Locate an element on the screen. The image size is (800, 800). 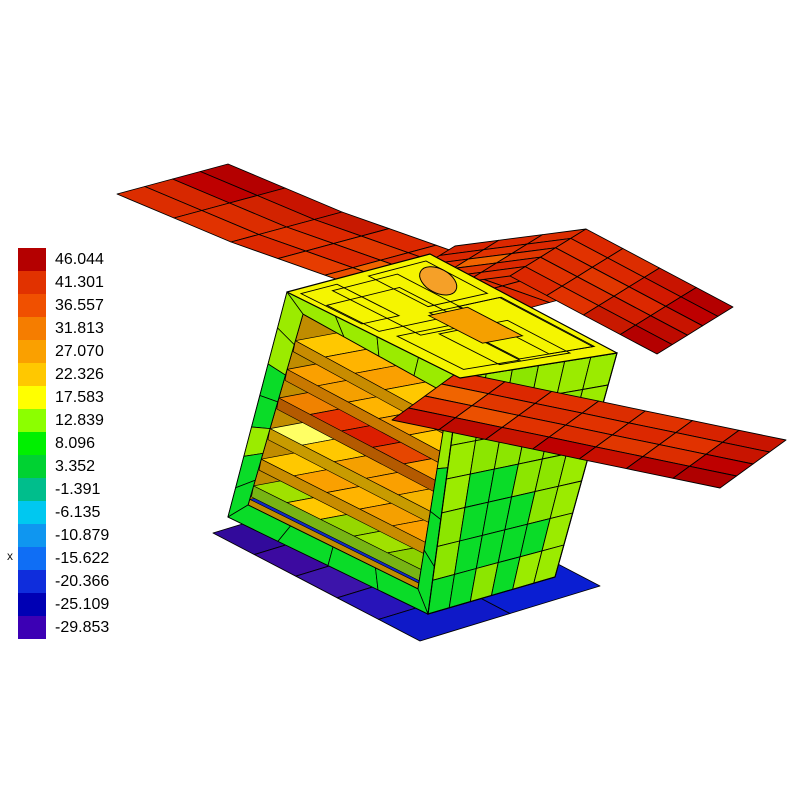
legend-value: 12.839 is located at coordinates (79, 420).